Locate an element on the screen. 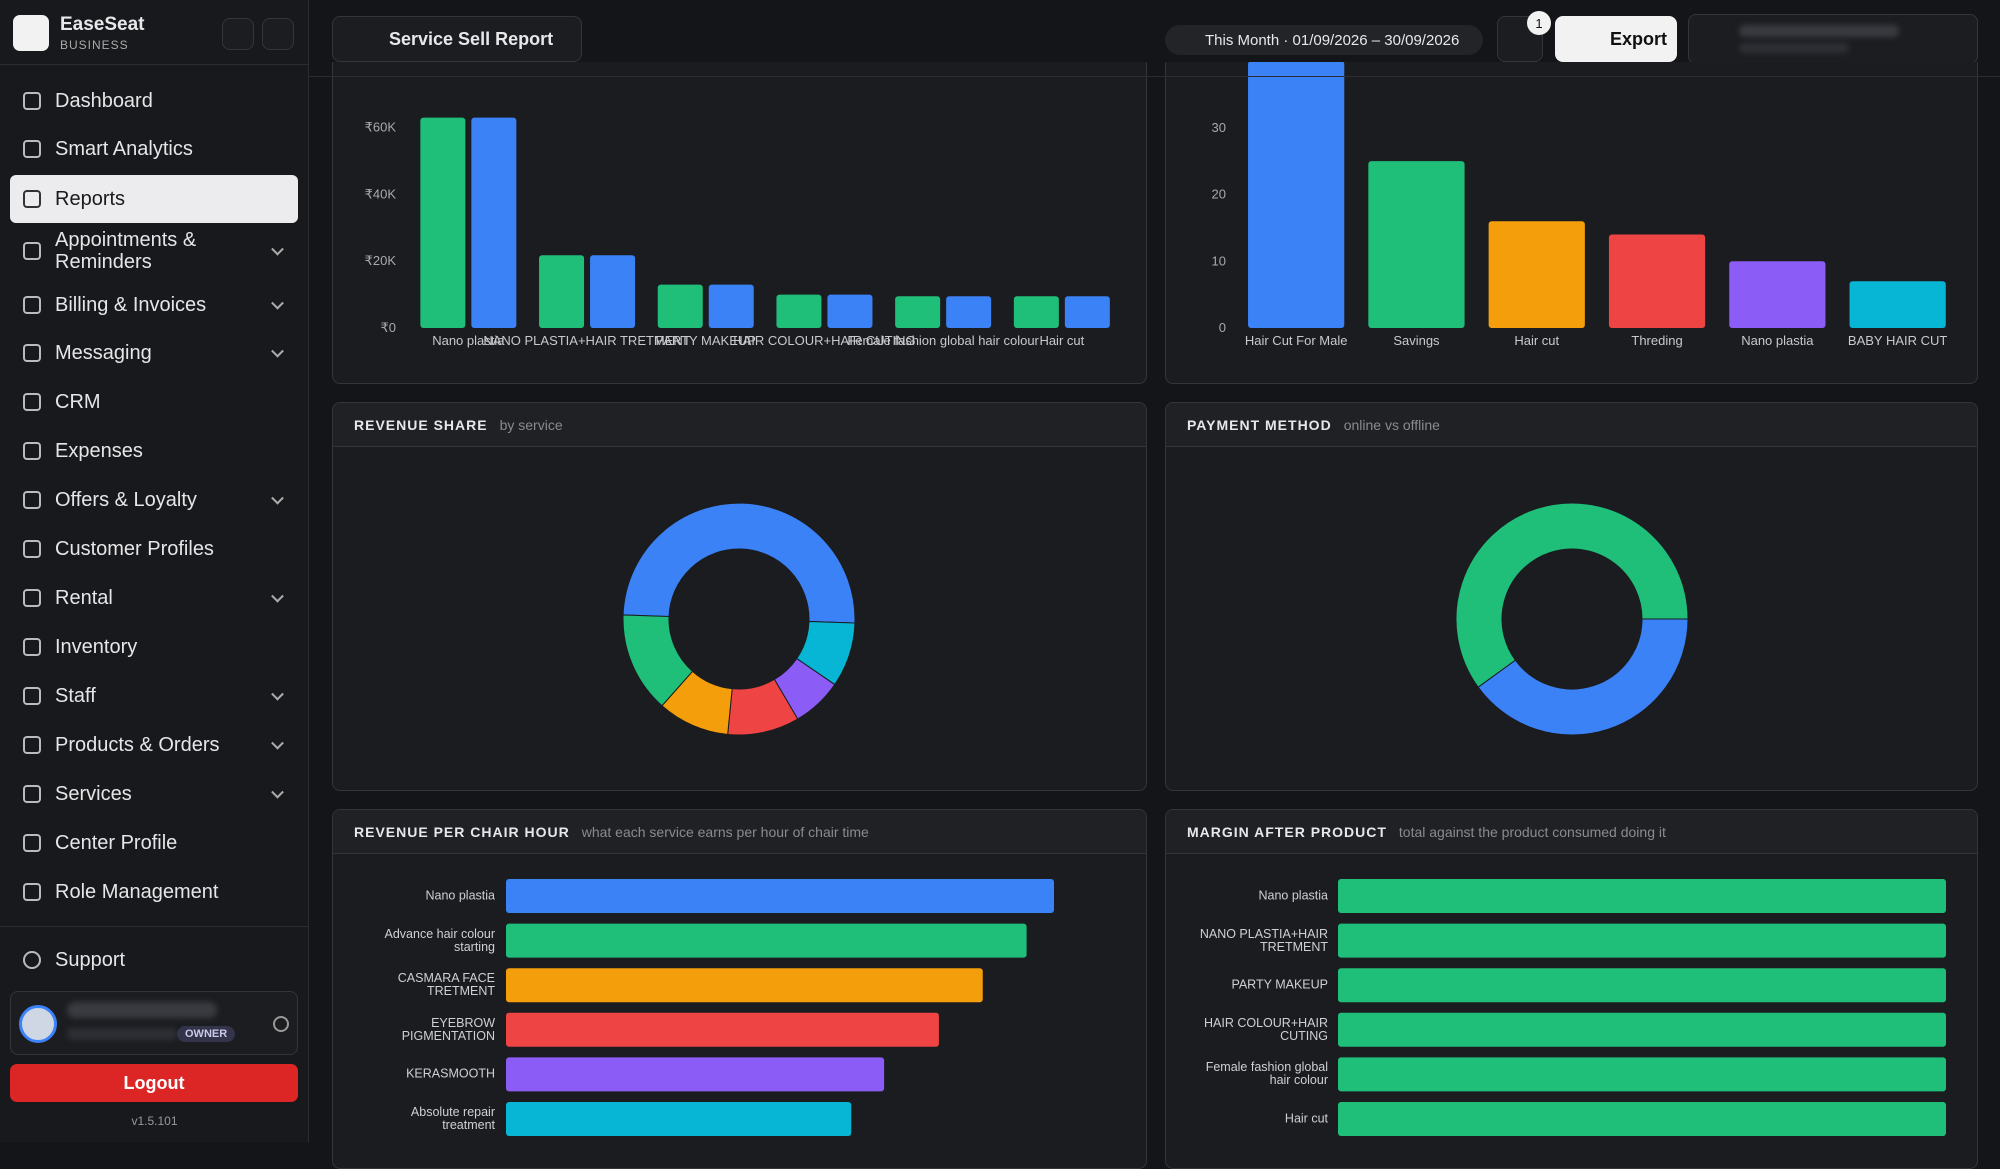 The height and width of the screenshot is (1169, 2000). support-label: Support is located at coordinates (90, 960).